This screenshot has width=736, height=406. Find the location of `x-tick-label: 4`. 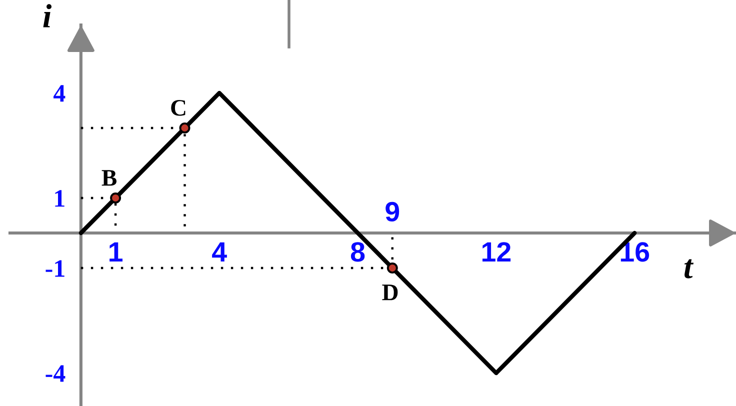

x-tick-label: 4 is located at coordinates (219, 252).